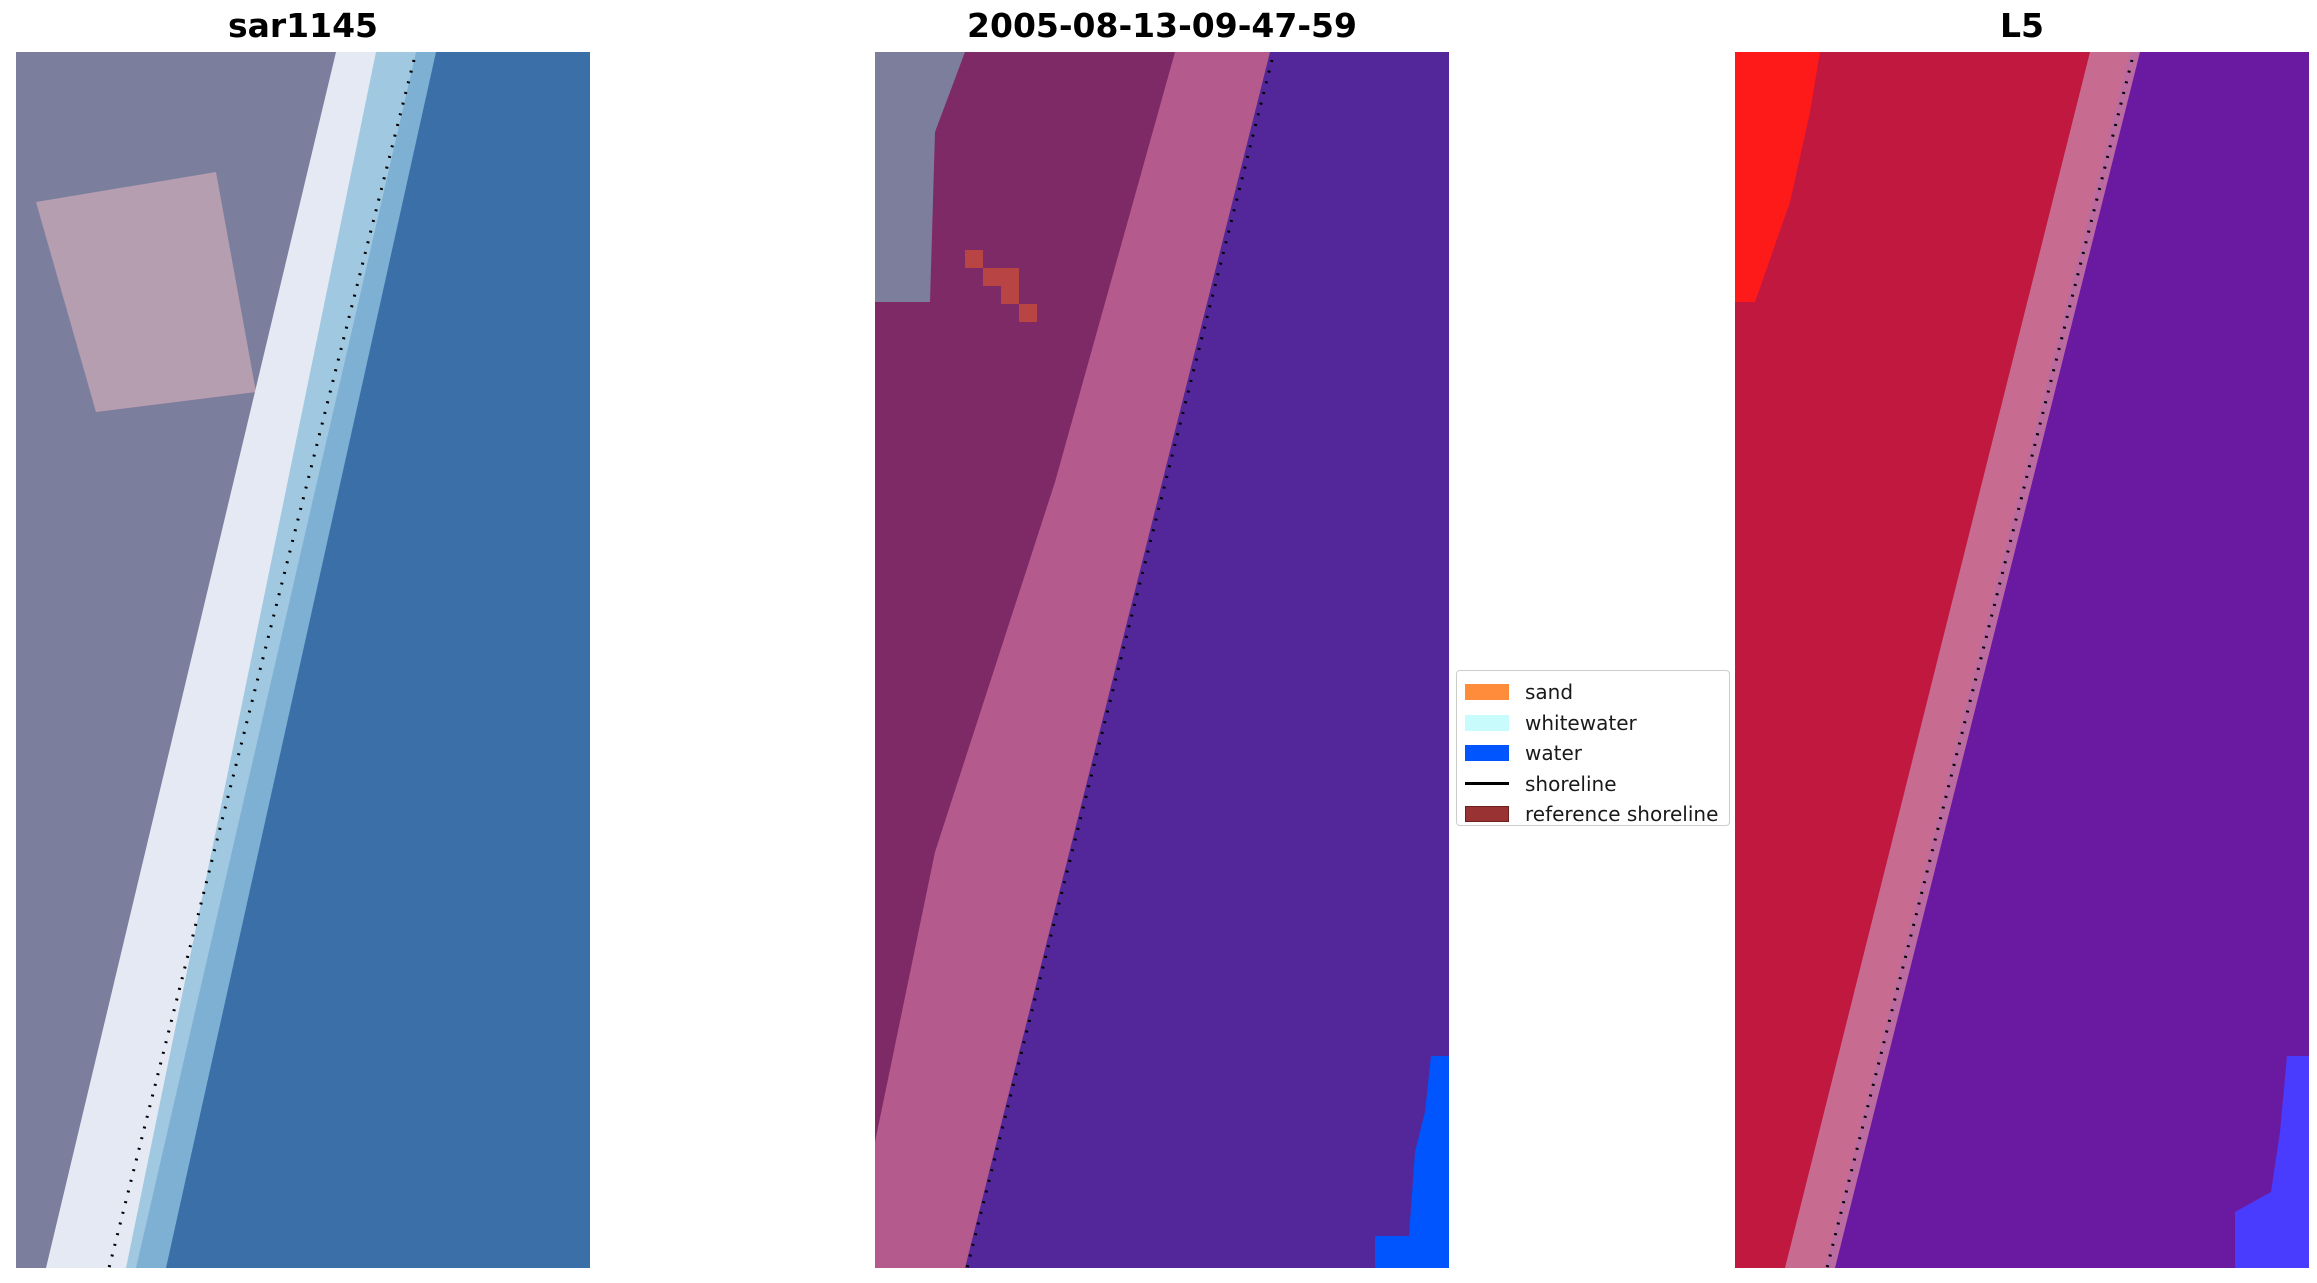  What do you see at coordinates (1487, 814) in the screenshot?
I see `reference-shoreline-swatch` at bounding box center [1487, 814].